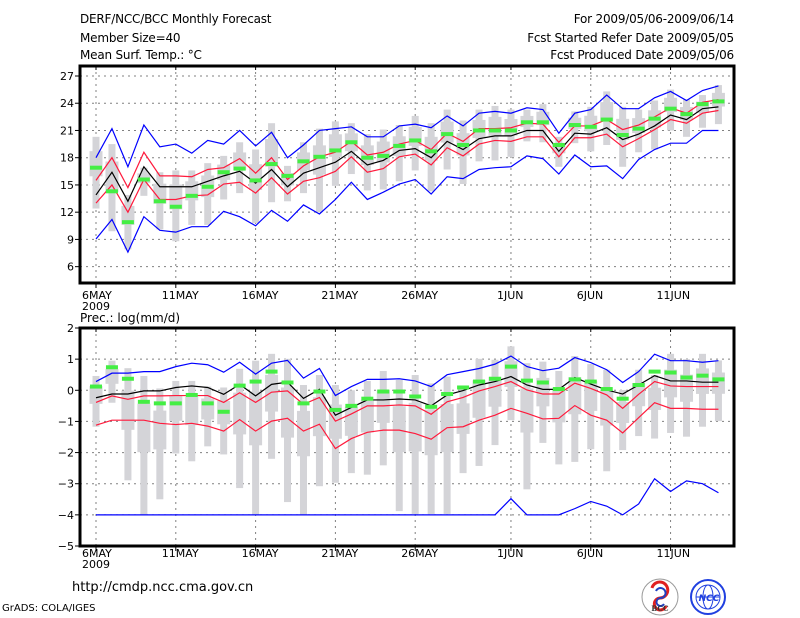 The width and height of the screenshot is (800, 618). I want to click on y-tick-label: −4, so click(66, 515).